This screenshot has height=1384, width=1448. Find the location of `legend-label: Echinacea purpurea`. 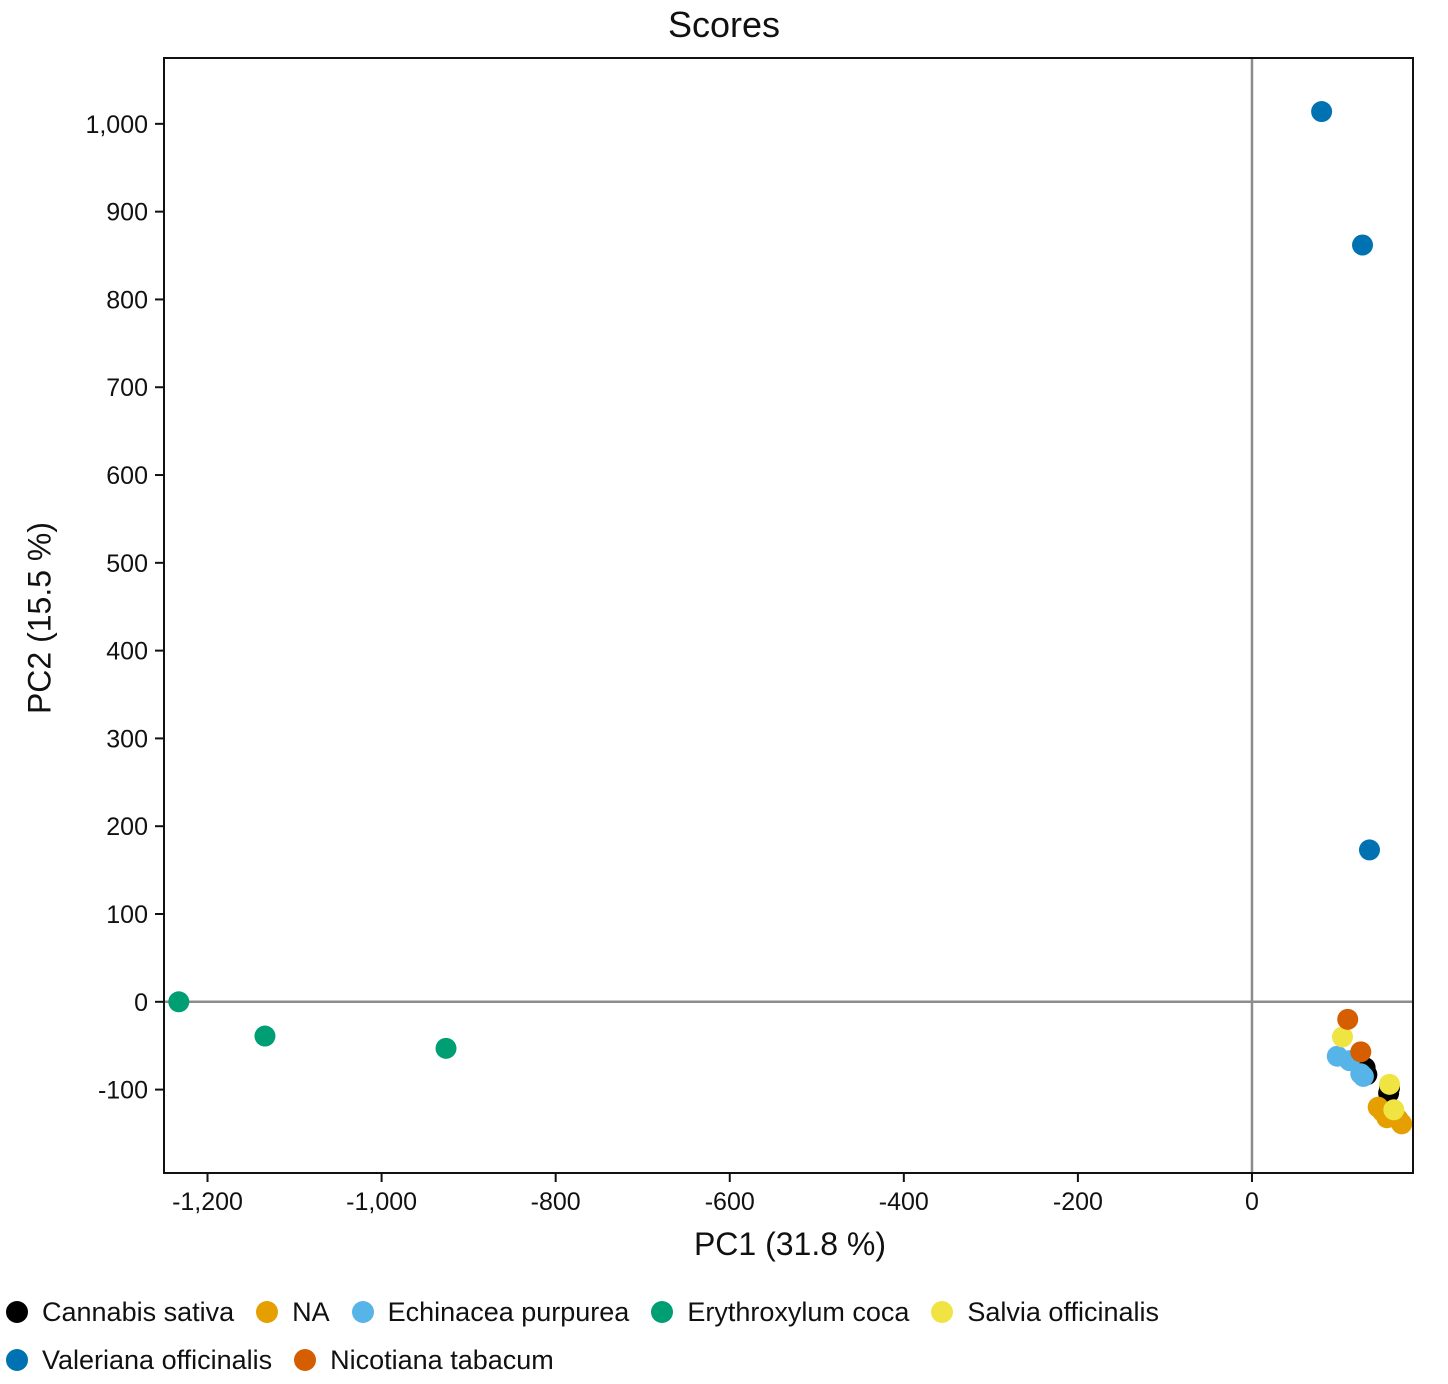

legend-label: Echinacea purpurea is located at coordinates (508, 1311).